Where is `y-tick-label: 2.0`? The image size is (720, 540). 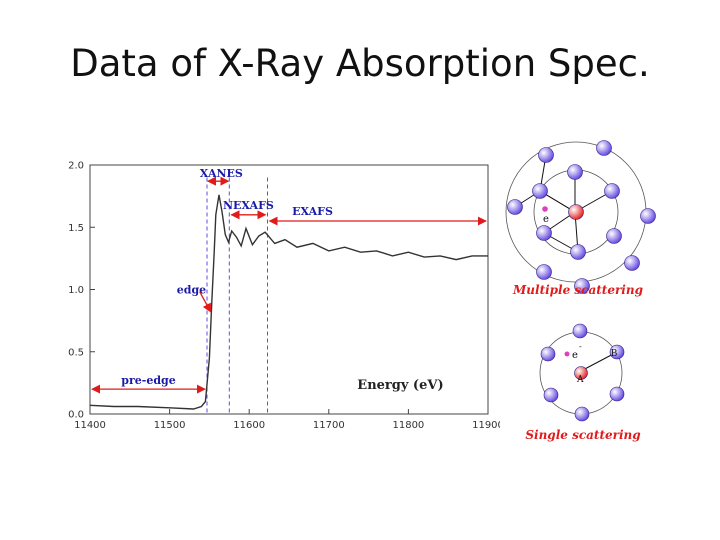
y-tick-label: 2.0 is located at coordinates (76, 166).